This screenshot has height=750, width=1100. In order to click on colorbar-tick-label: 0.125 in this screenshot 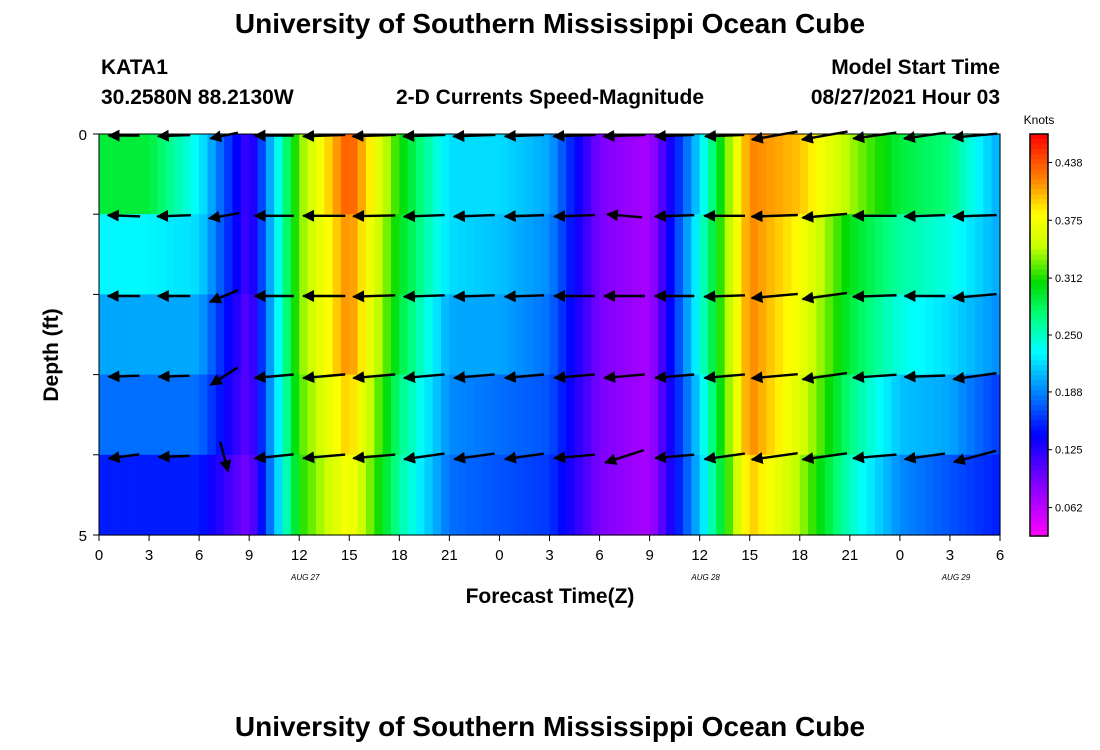, I will do `click(1069, 451)`.